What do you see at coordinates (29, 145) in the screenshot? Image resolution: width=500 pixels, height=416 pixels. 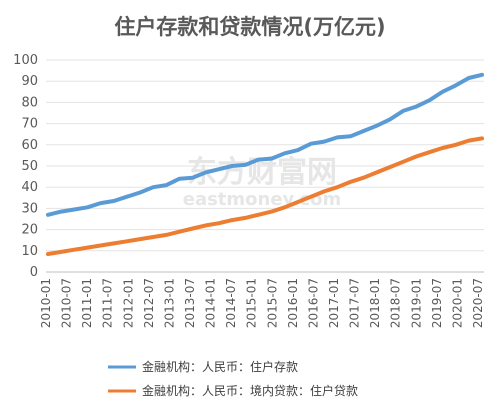 I see `y-tick-label: 60` at bounding box center [29, 145].